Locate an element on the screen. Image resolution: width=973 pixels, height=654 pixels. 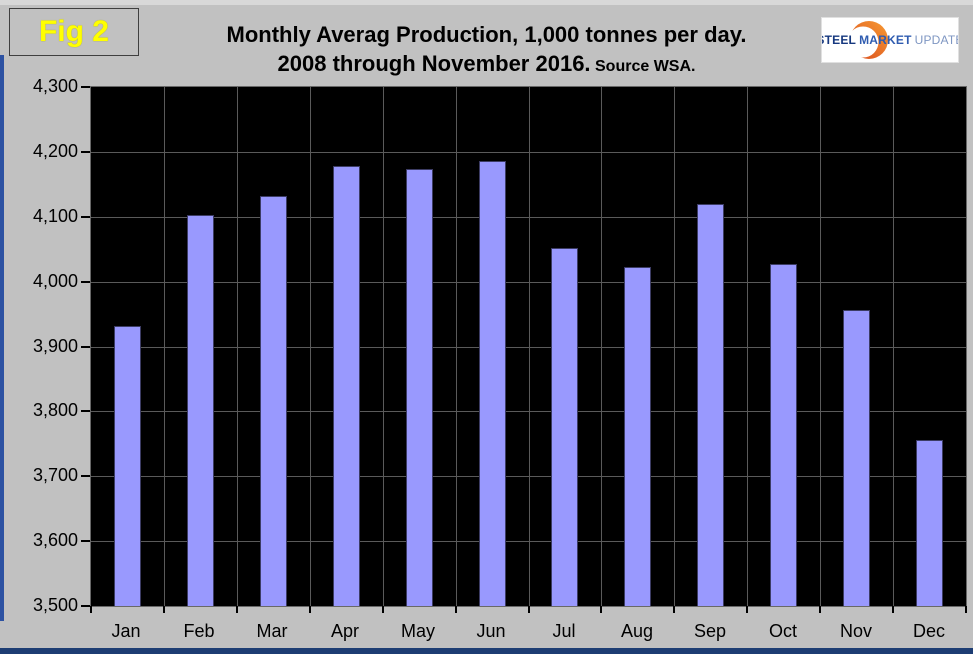
x-axis-tick-label: Nov is located at coordinates (855, 631).